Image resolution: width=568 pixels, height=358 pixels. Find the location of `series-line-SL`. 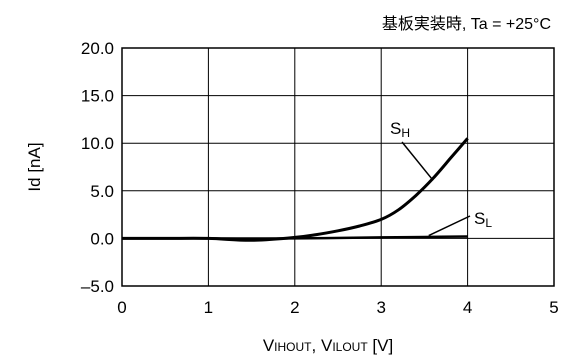

series-line-SL is located at coordinates (295, 237).